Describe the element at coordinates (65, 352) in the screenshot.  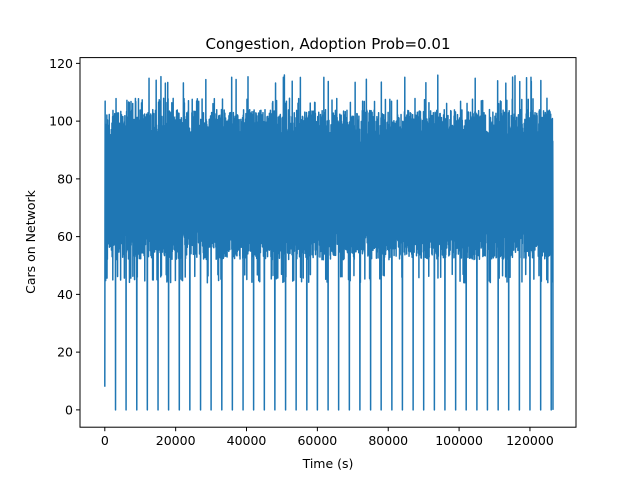
I see `y-tick-label: 20` at that location.